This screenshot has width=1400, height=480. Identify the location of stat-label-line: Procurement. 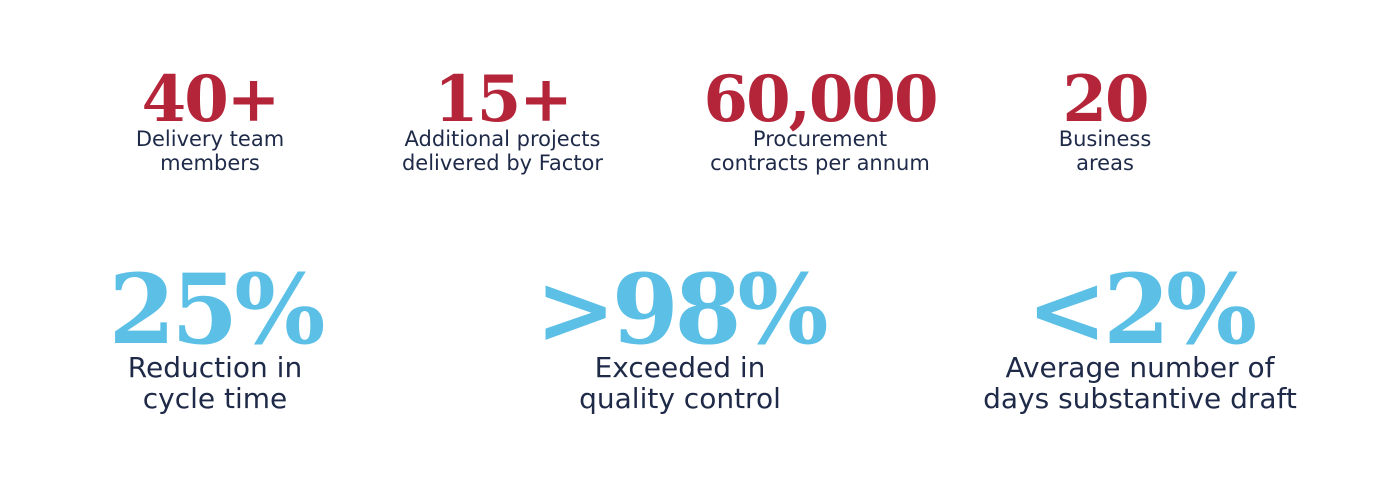
(820, 139).